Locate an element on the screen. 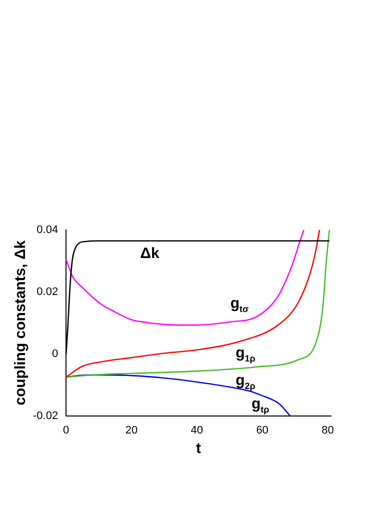 This screenshot has height=506, width=391. y-tick-label: 0.04 is located at coordinates (47, 230).